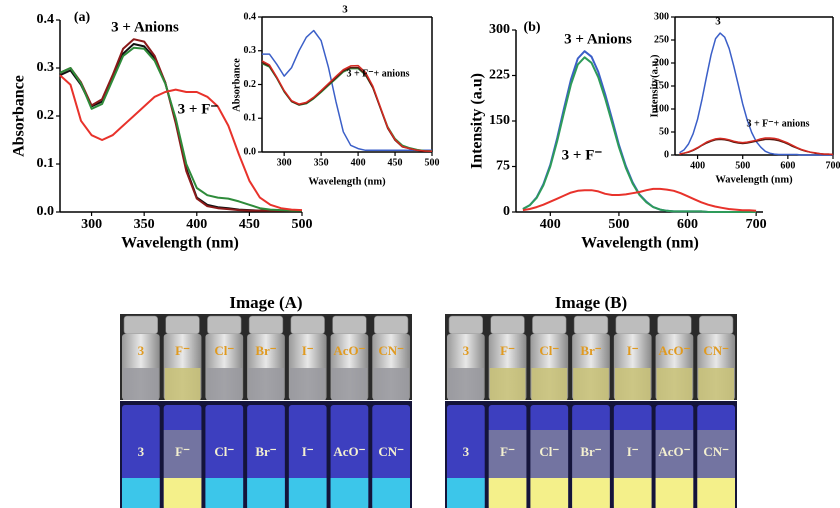 The width and height of the screenshot is (840, 508). What do you see at coordinates (249, 224) in the screenshot?
I see `x-tick-label: 450` at bounding box center [249, 224].